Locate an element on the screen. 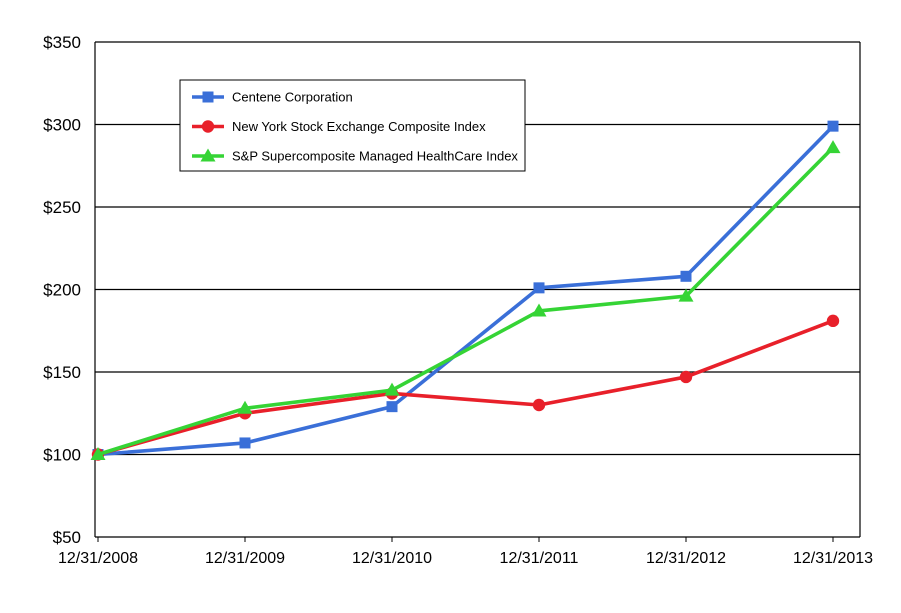  y-axis-label-350: $350 is located at coordinates (62, 42).